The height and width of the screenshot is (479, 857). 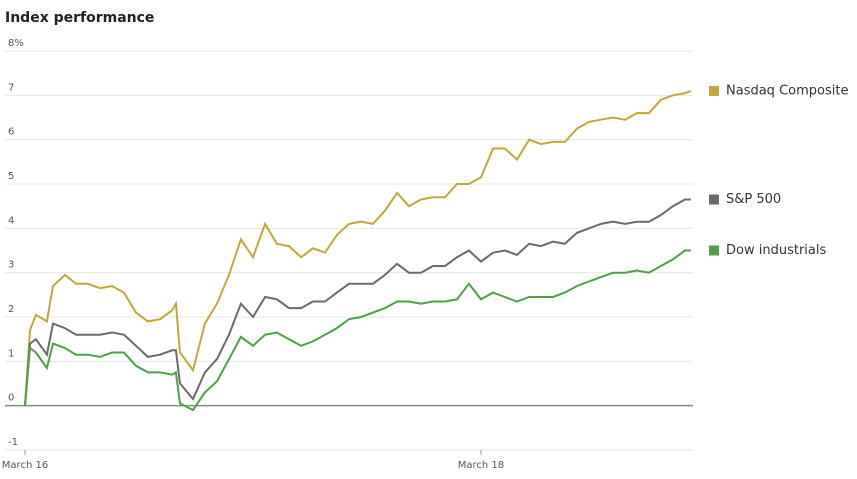 What do you see at coordinates (481, 465) in the screenshot?
I see `x-tick-label: March 18` at bounding box center [481, 465].